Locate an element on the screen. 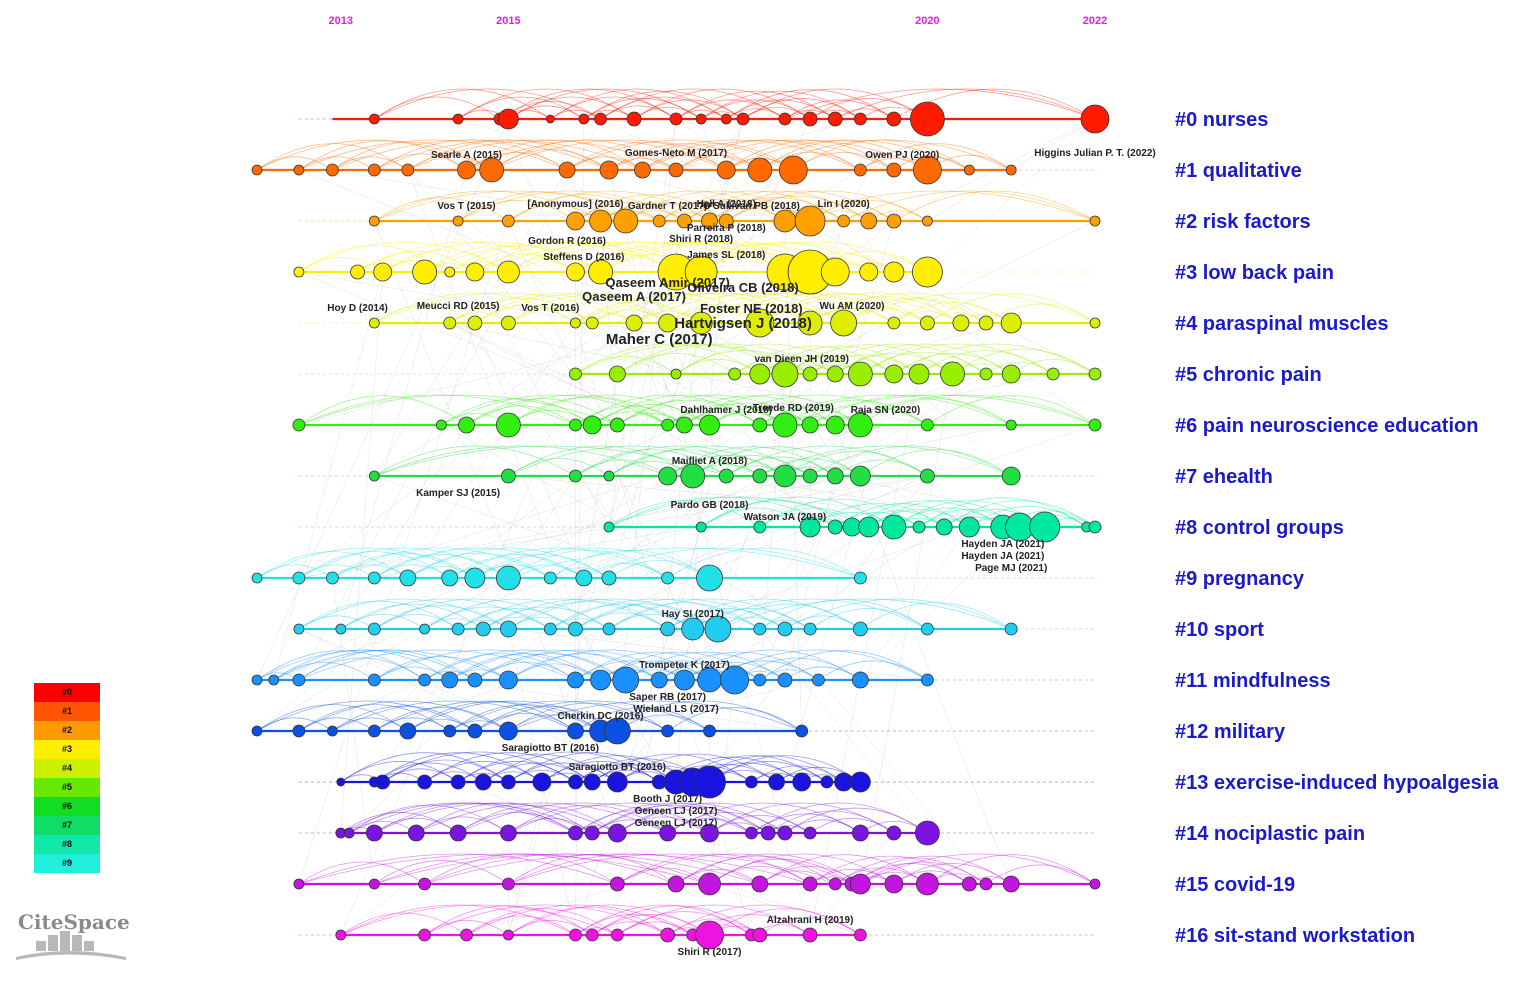 This screenshot has width=1535, height=983. cluster-label-14: #14 nociplastic pain is located at coordinates (1270, 834).